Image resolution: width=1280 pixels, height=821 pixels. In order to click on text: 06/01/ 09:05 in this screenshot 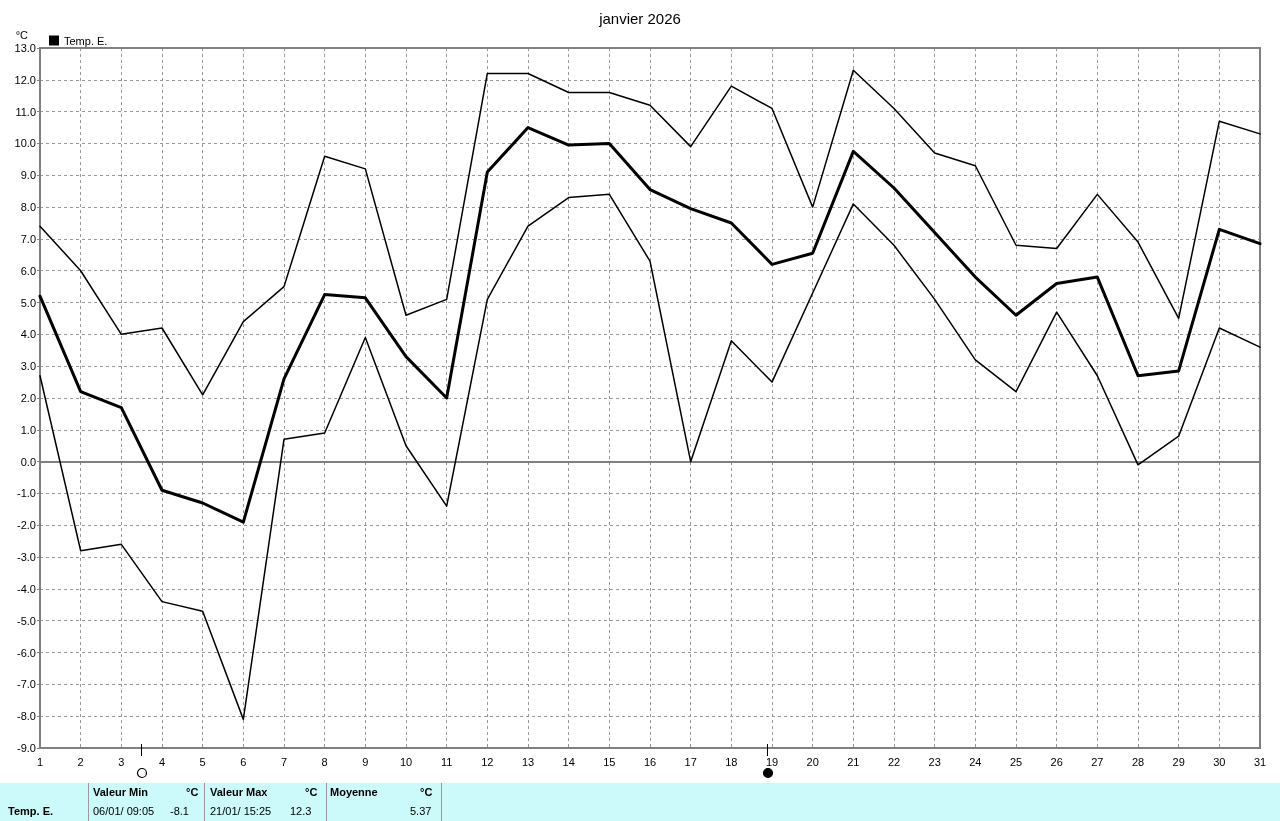, I will do `click(124, 811)`.